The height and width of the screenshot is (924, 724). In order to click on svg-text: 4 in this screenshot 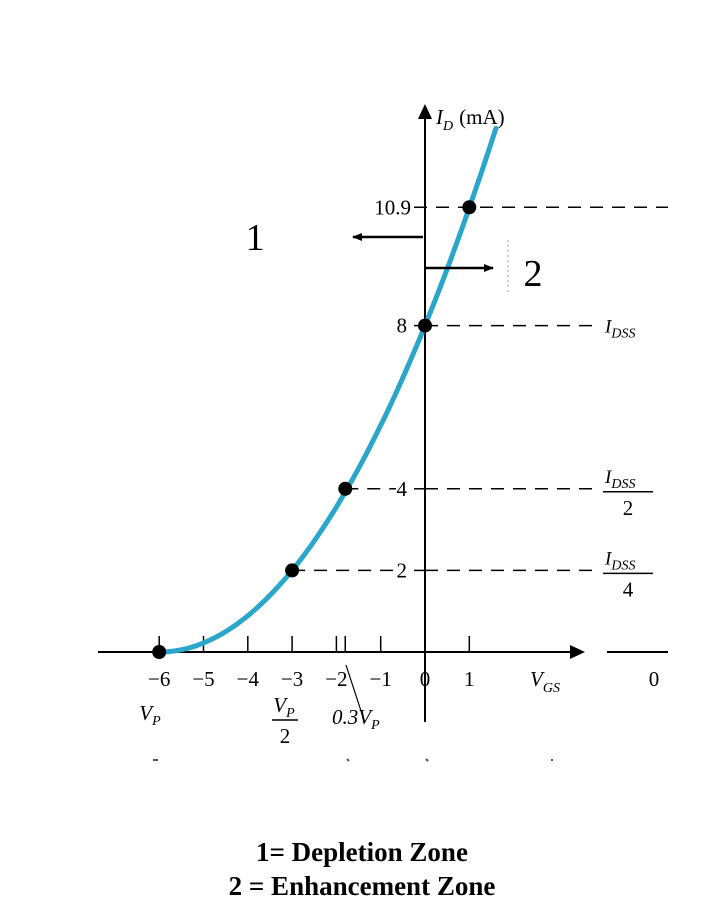, I will do `click(628, 589)`.